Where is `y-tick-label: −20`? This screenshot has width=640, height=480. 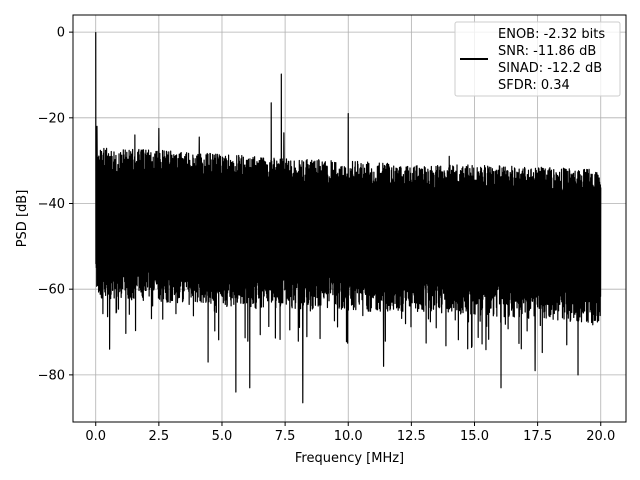 y-tick-label: −20 is located at coordinates (51, 118).